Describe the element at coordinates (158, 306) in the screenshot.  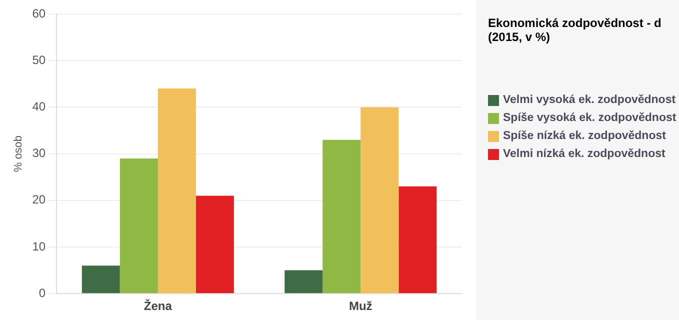
I see `x-tick-label: Žena` at that location.